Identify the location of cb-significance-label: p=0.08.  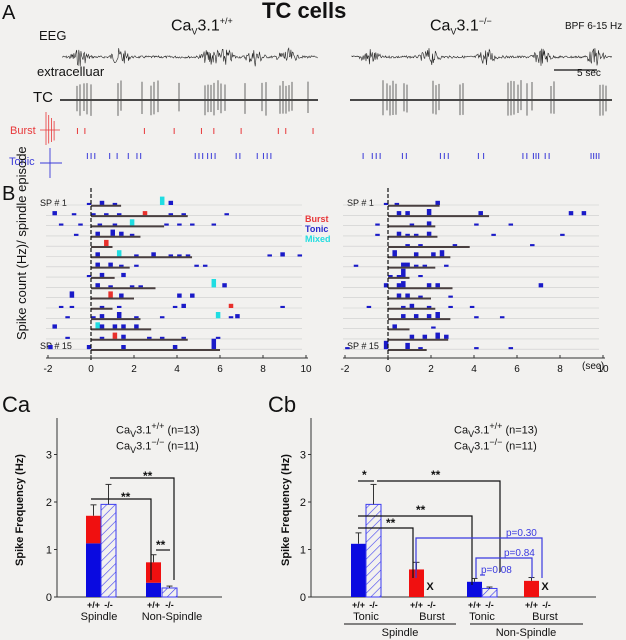
(496, 570).